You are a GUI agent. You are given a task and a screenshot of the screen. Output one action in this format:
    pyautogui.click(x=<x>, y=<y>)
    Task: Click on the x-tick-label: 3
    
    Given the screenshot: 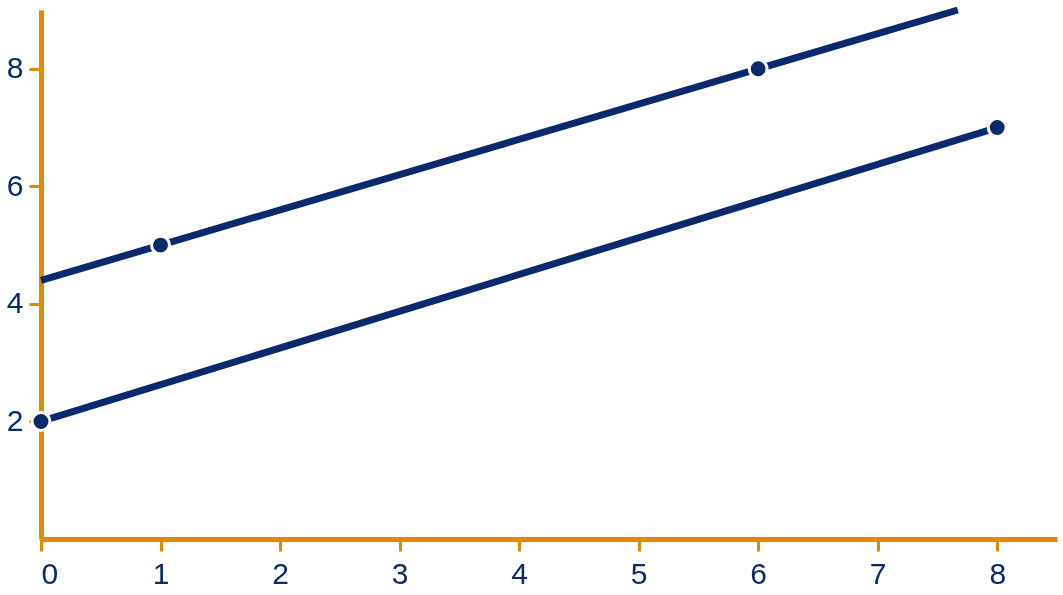 What is the action you would take?
    pyautogui.click(x=400, y=573)
    